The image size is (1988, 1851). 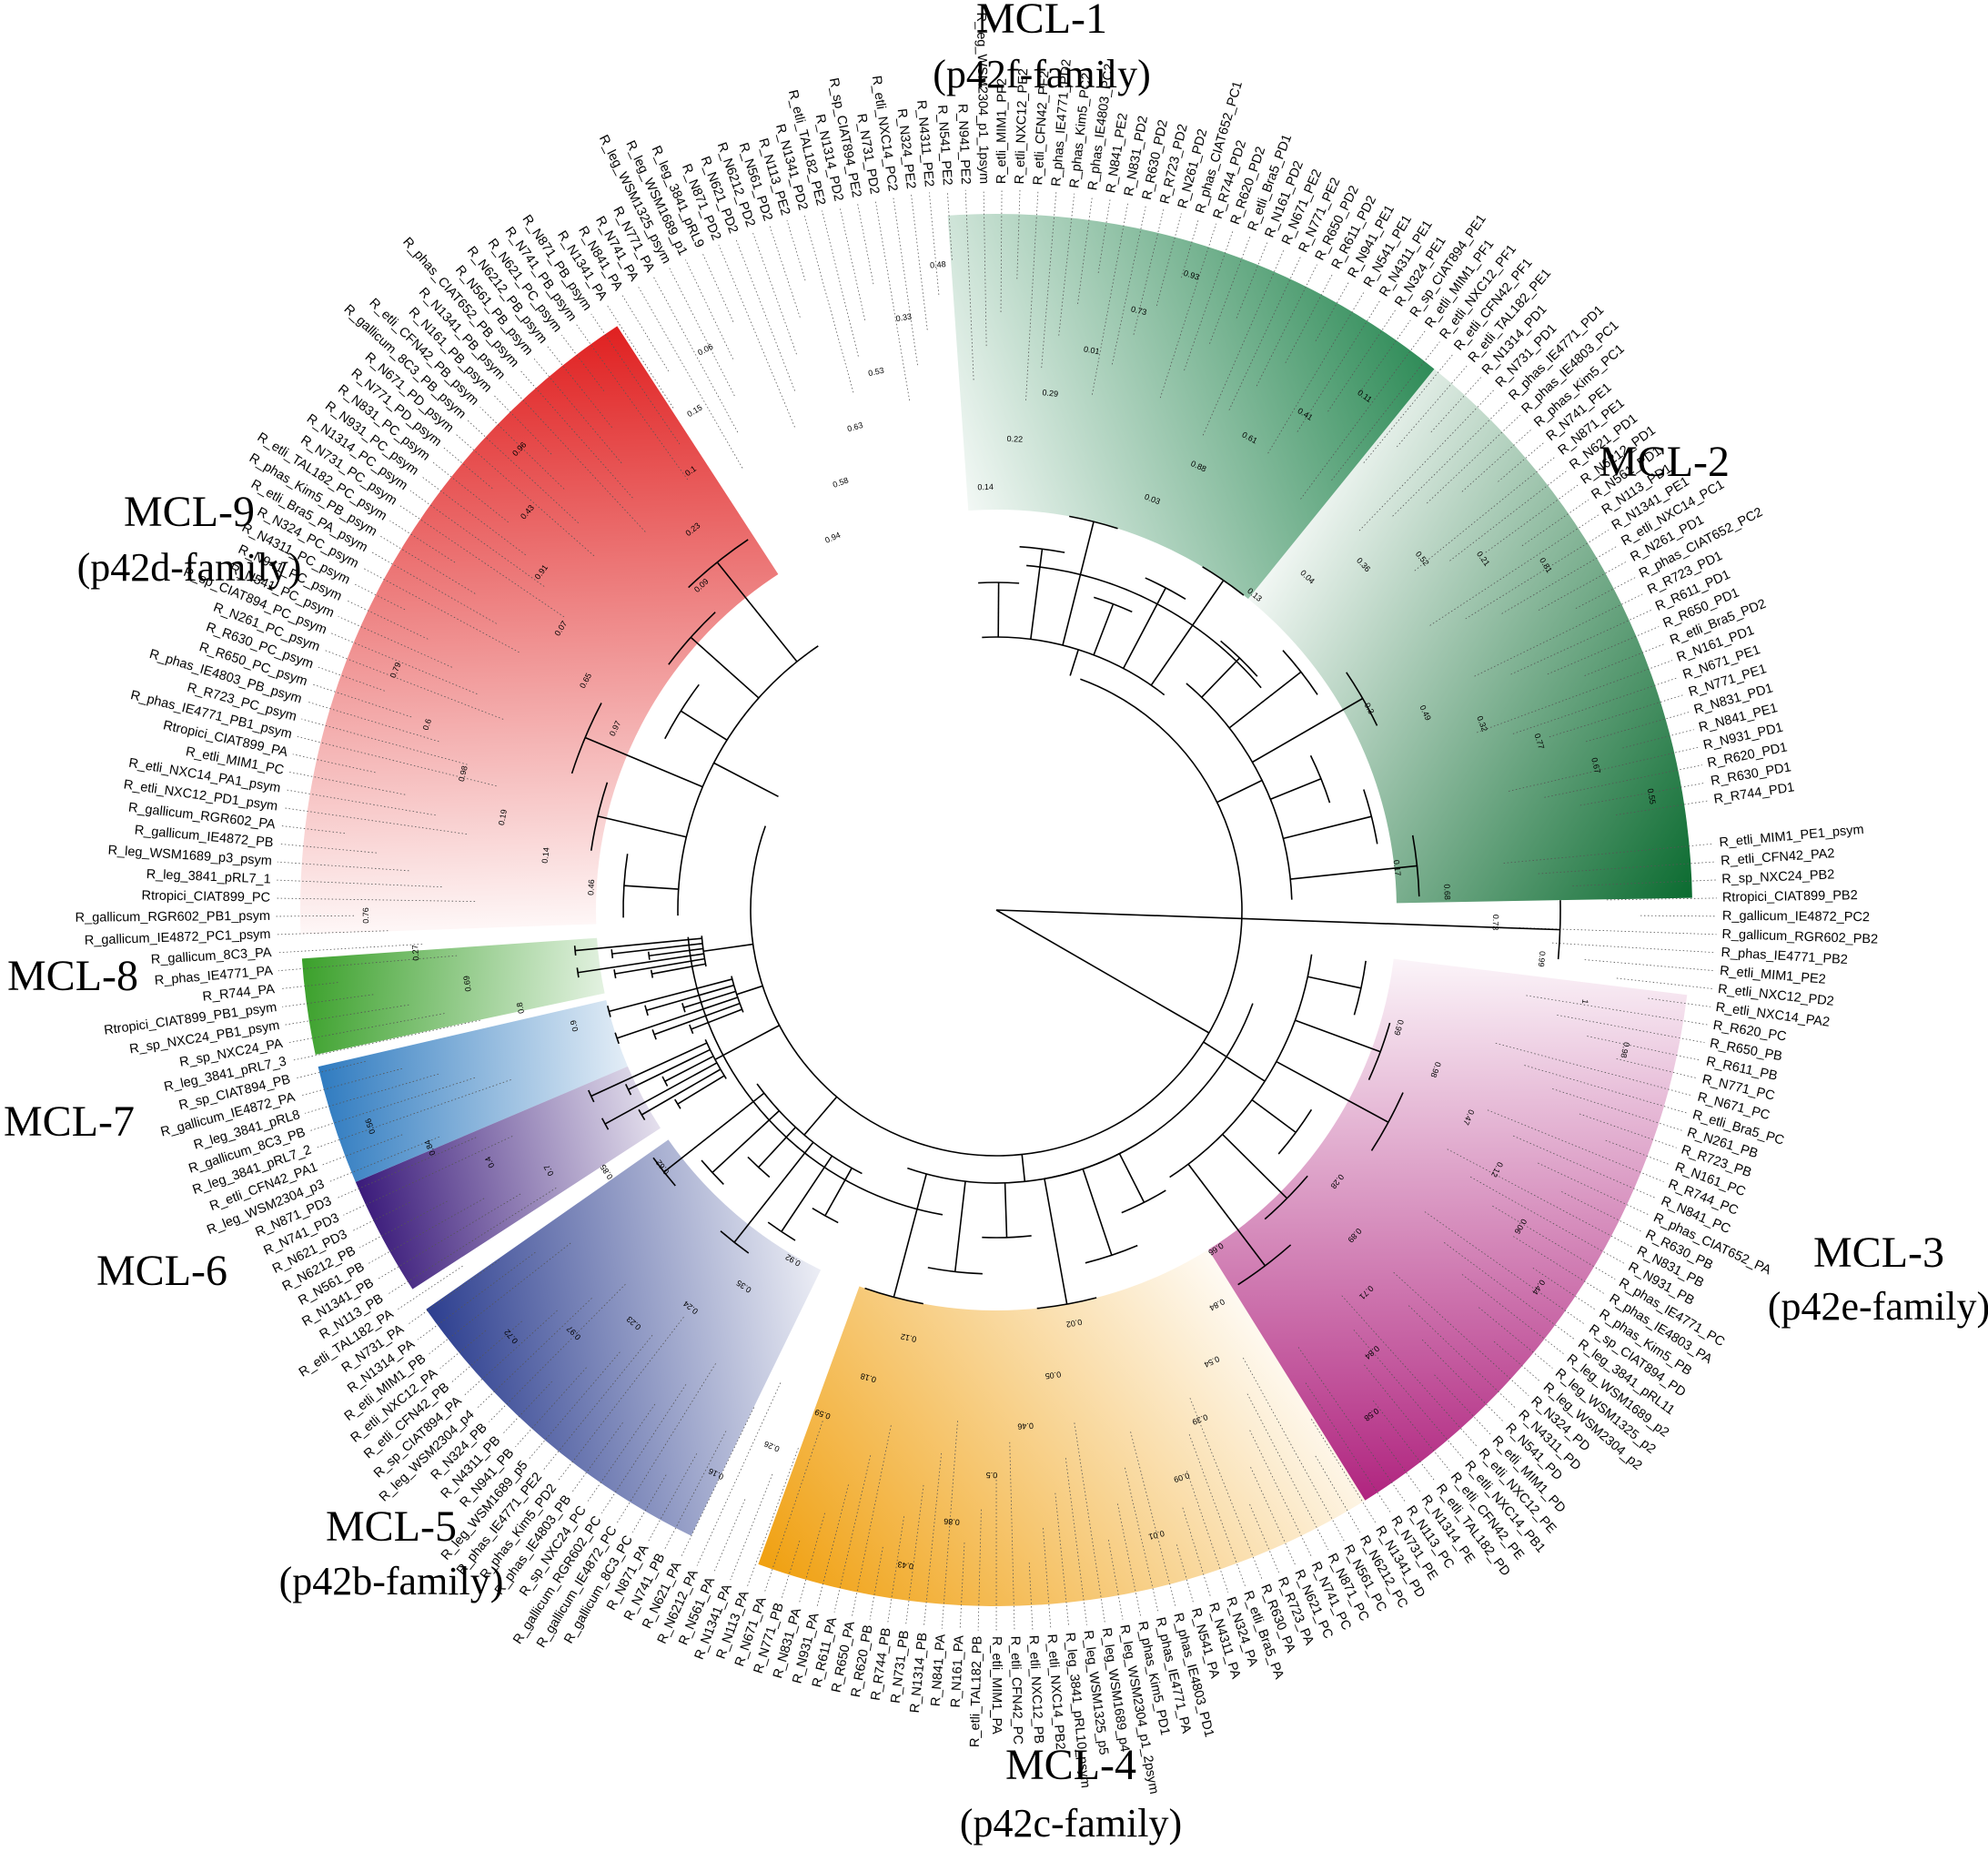 What do you see at coordinates (832, 538) in the screenshot?
I see `bootstrap-value: 0.94` at bounding box center [832, 538].